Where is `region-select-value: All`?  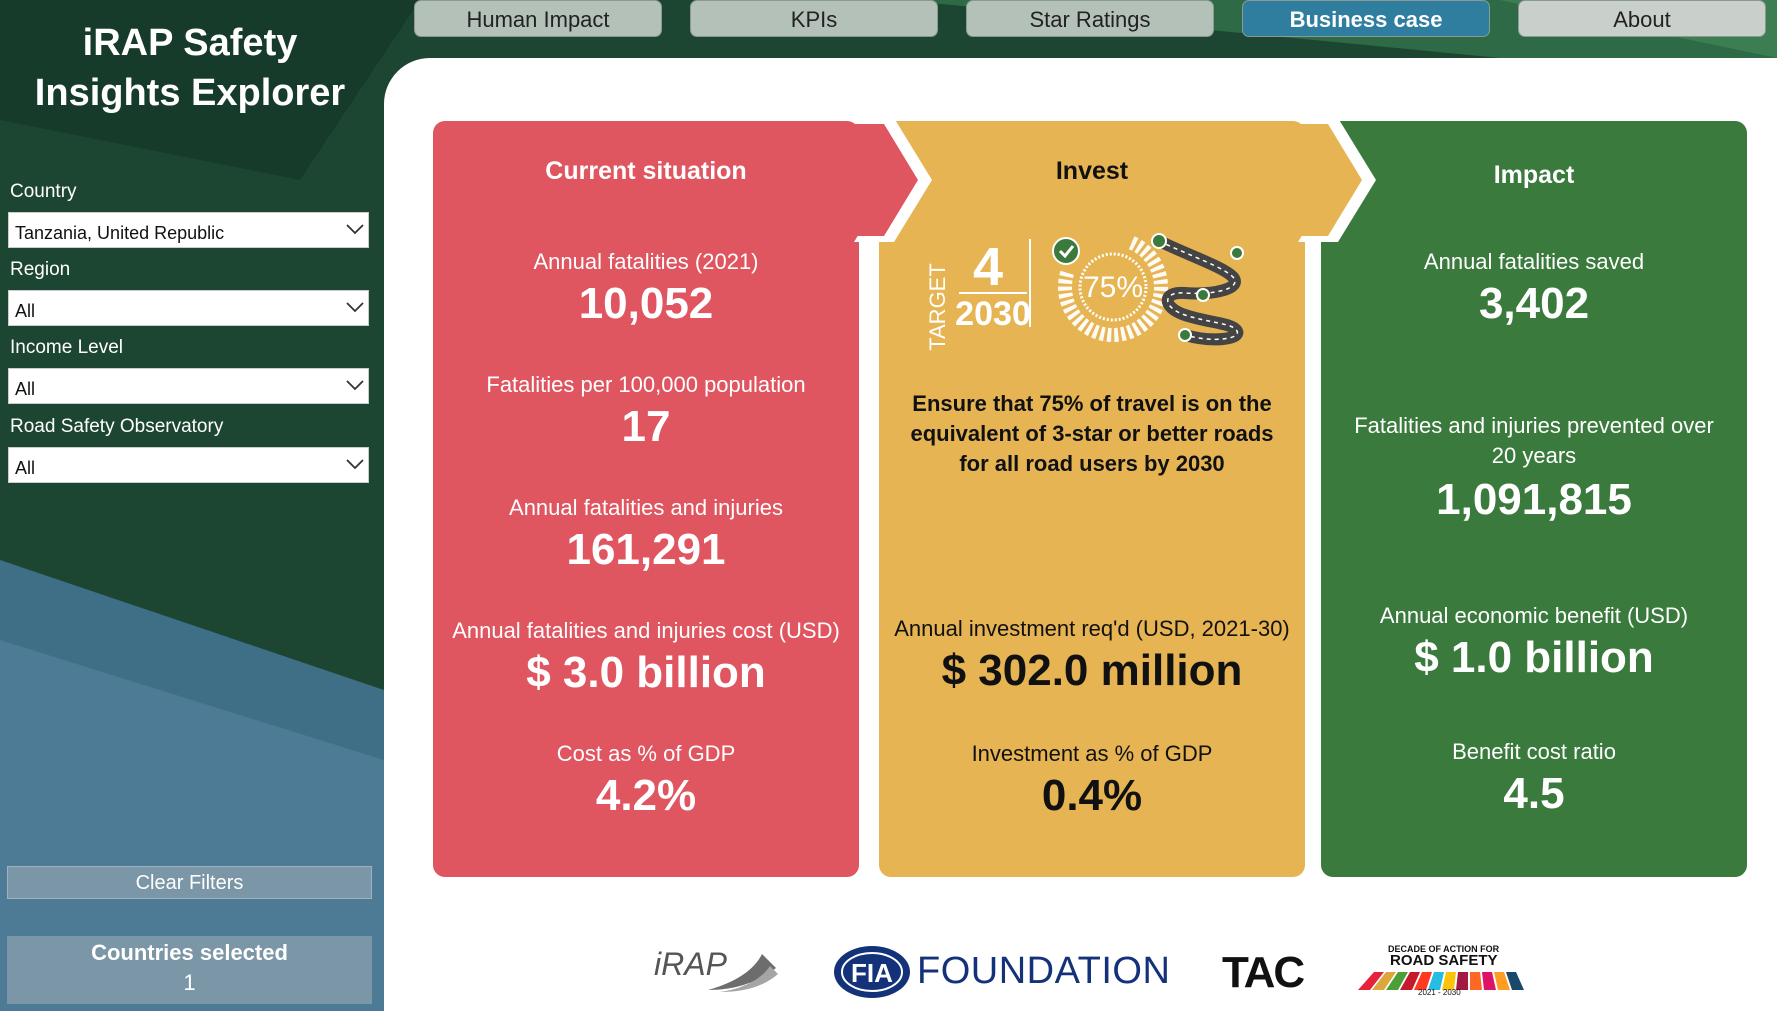
region-select-value: All is located at coordinates (25, 311).